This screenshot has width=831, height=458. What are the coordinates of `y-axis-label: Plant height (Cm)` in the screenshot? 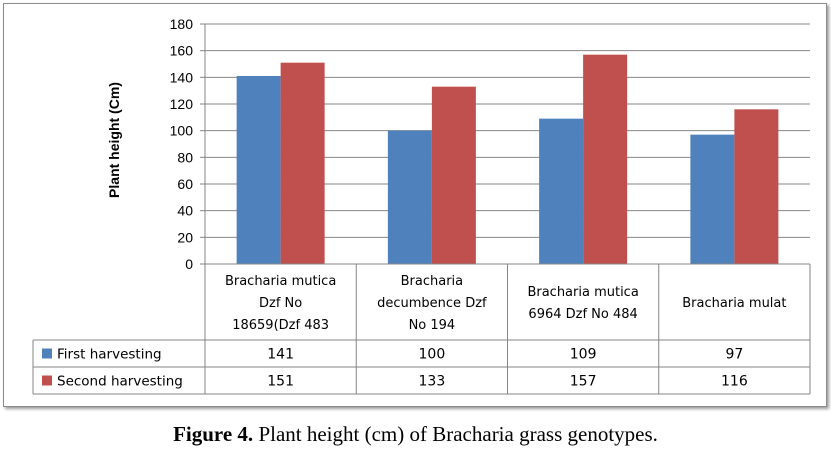 It's located at (114, 140).